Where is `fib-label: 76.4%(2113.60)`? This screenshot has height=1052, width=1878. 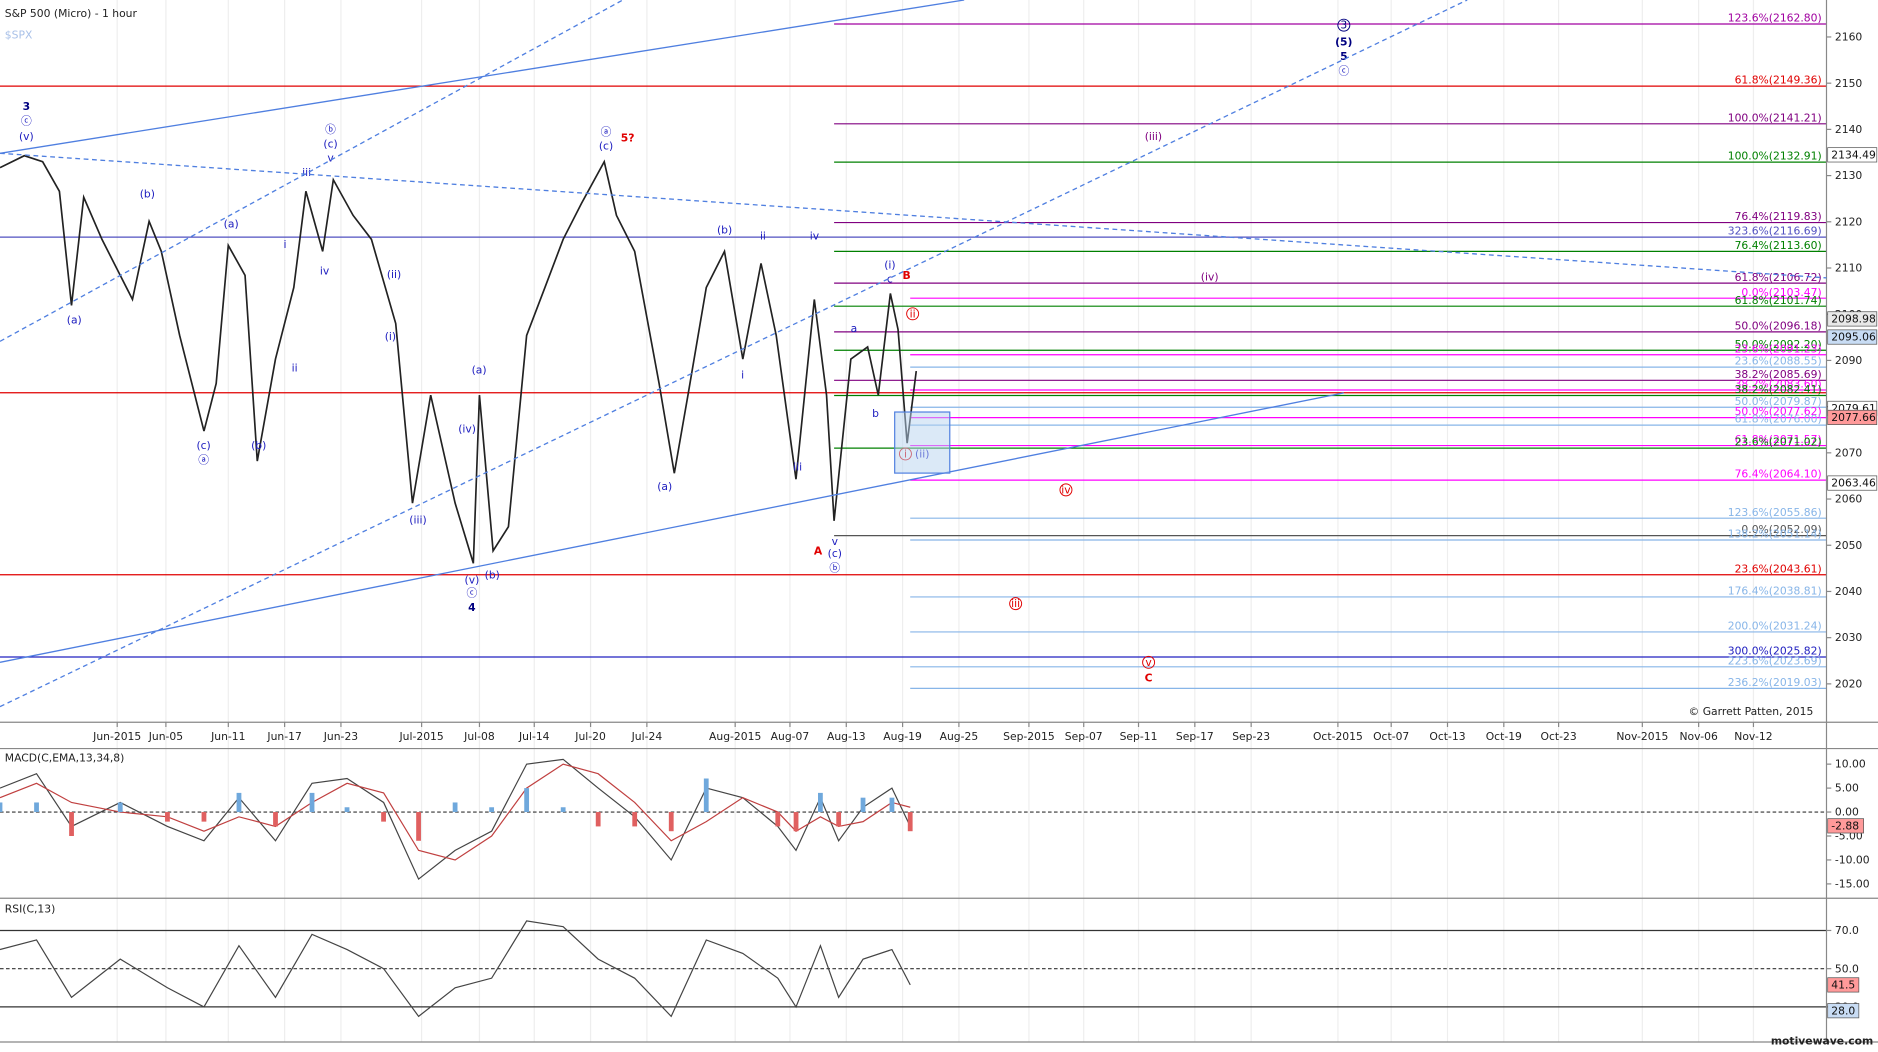 fib-label: 76.4%(2113.60) is located at coordinates (1778, 245).